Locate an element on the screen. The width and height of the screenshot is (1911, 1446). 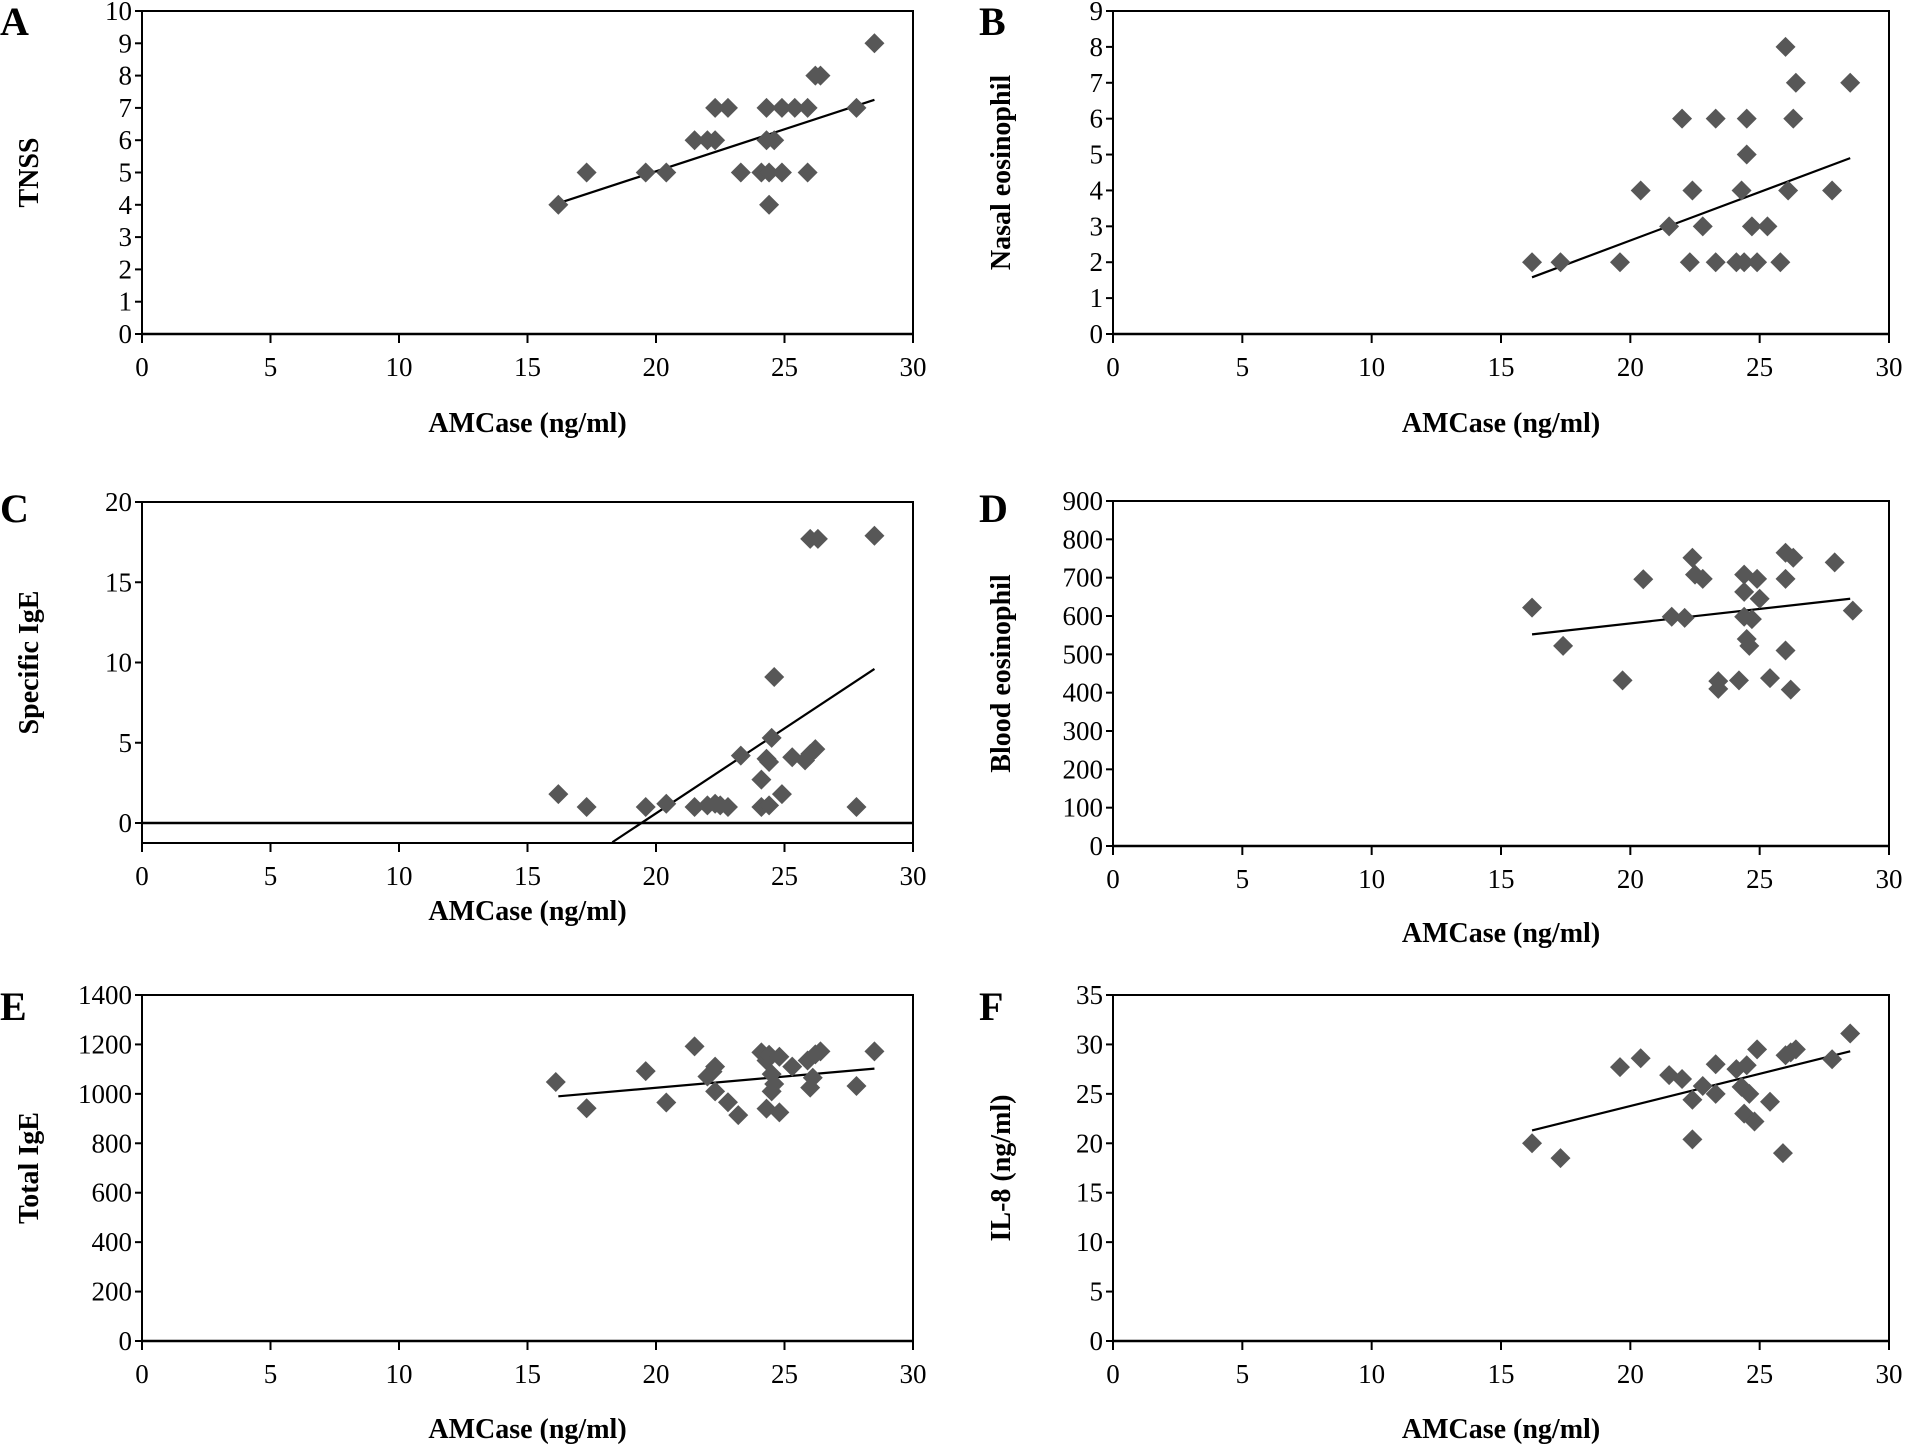
y-tick-label: 1200 is located at coordinates (105, 1044).